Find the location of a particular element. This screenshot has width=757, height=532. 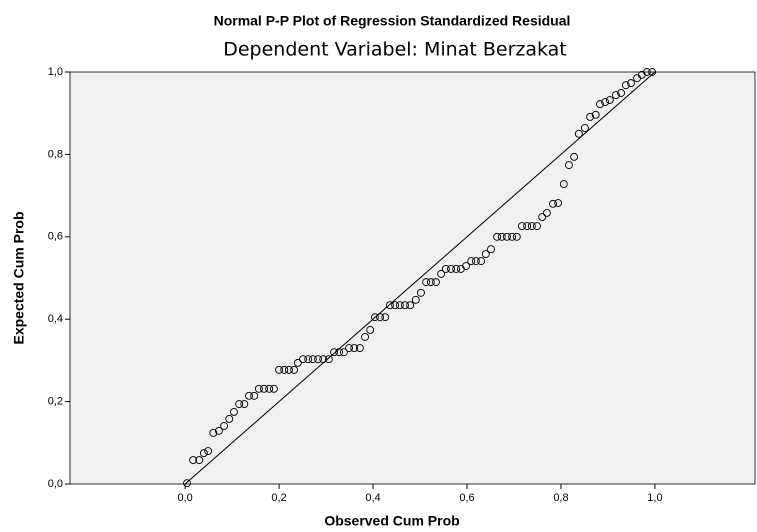

x-tick-label: 0,2 is located at coordinates (278, 498).